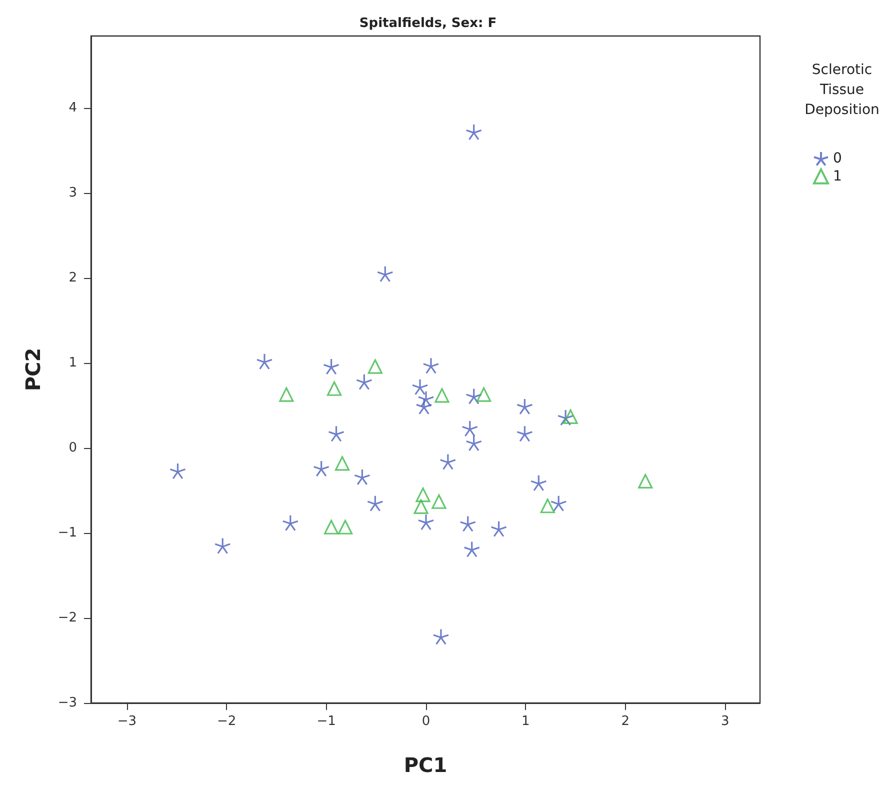  I want to click on x-tick-label: −3, so click(126, 721).